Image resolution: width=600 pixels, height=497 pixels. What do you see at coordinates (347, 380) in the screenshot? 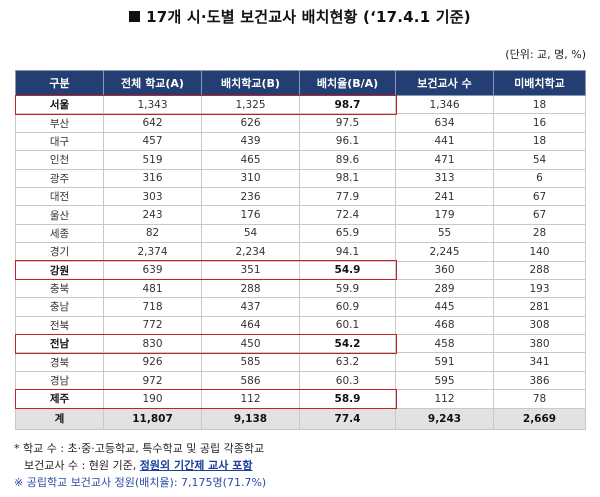
I see `cell-placement-rate: 60.3` at bounding box center [347, 380].